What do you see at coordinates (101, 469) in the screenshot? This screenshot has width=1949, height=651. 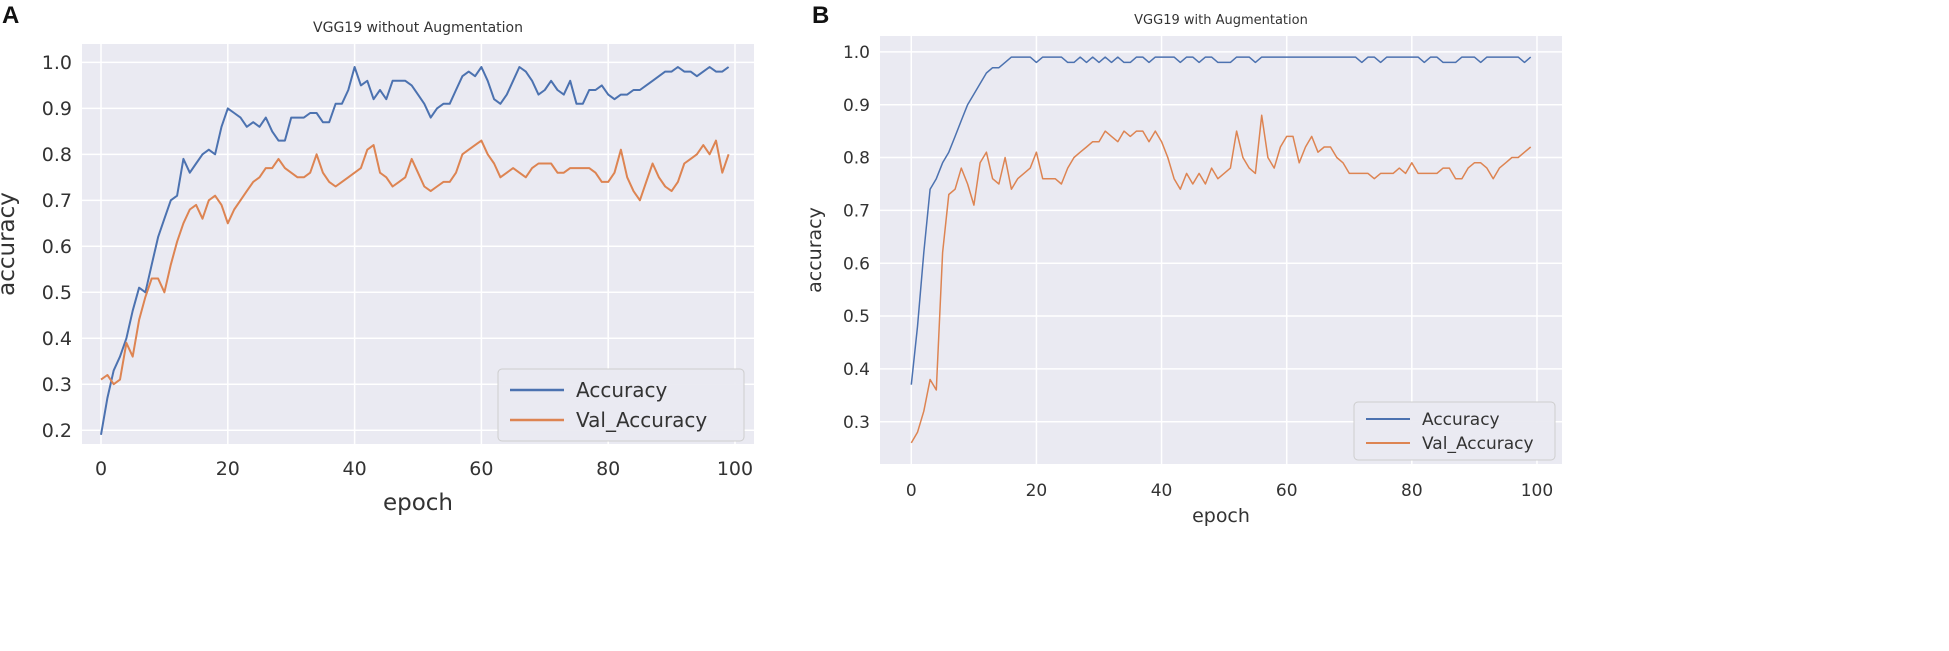 I see `chart-a-x-tick-label: 0` at bounding box center [101, 469].